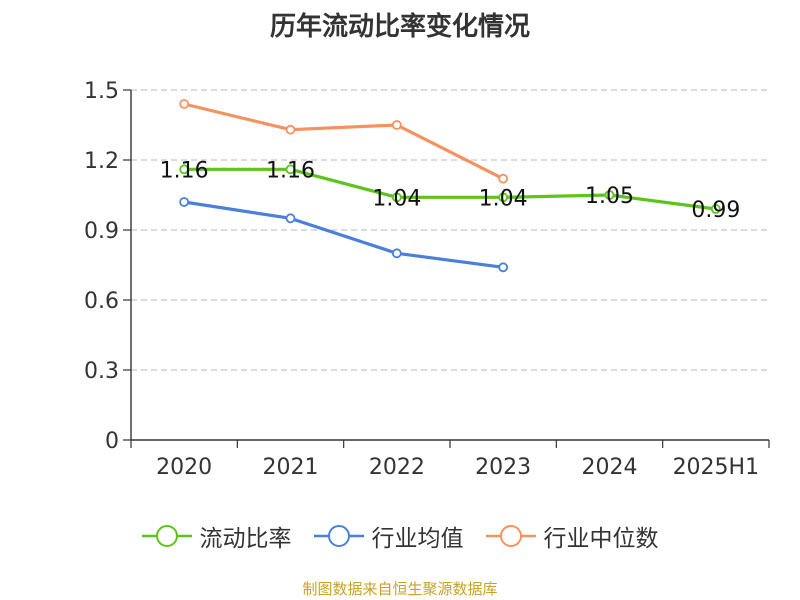  What do you see at coordinates (397, 467) in the screenshot?
I see `x-tick-label: 2022` at bounding box center [397, 467].